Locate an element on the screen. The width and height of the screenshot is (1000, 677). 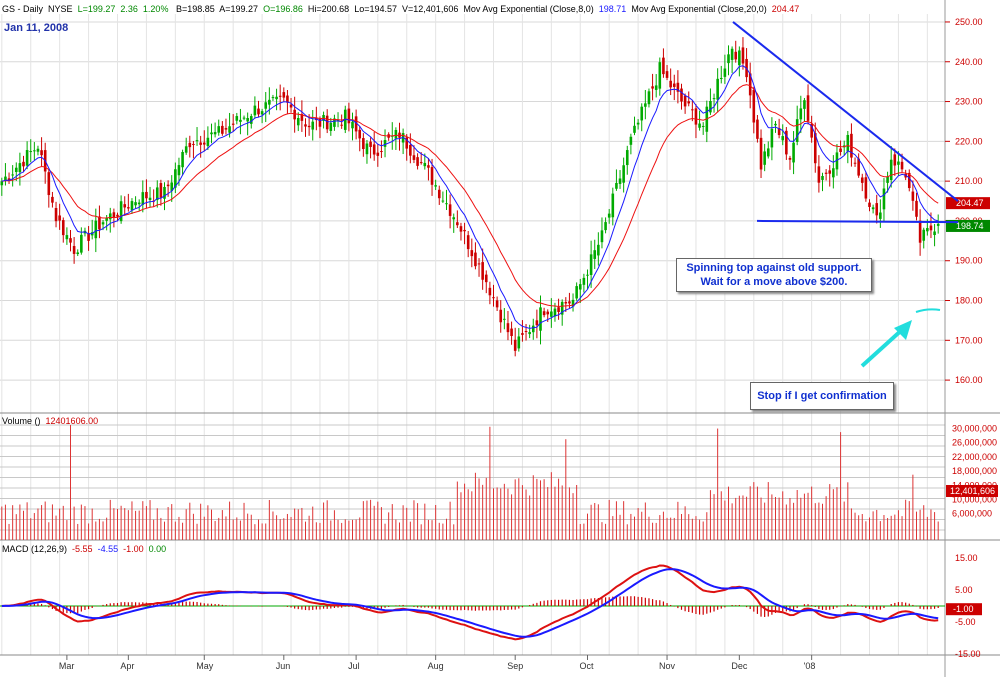
open-price: O=196.86 is located at coordinates (283, 9).